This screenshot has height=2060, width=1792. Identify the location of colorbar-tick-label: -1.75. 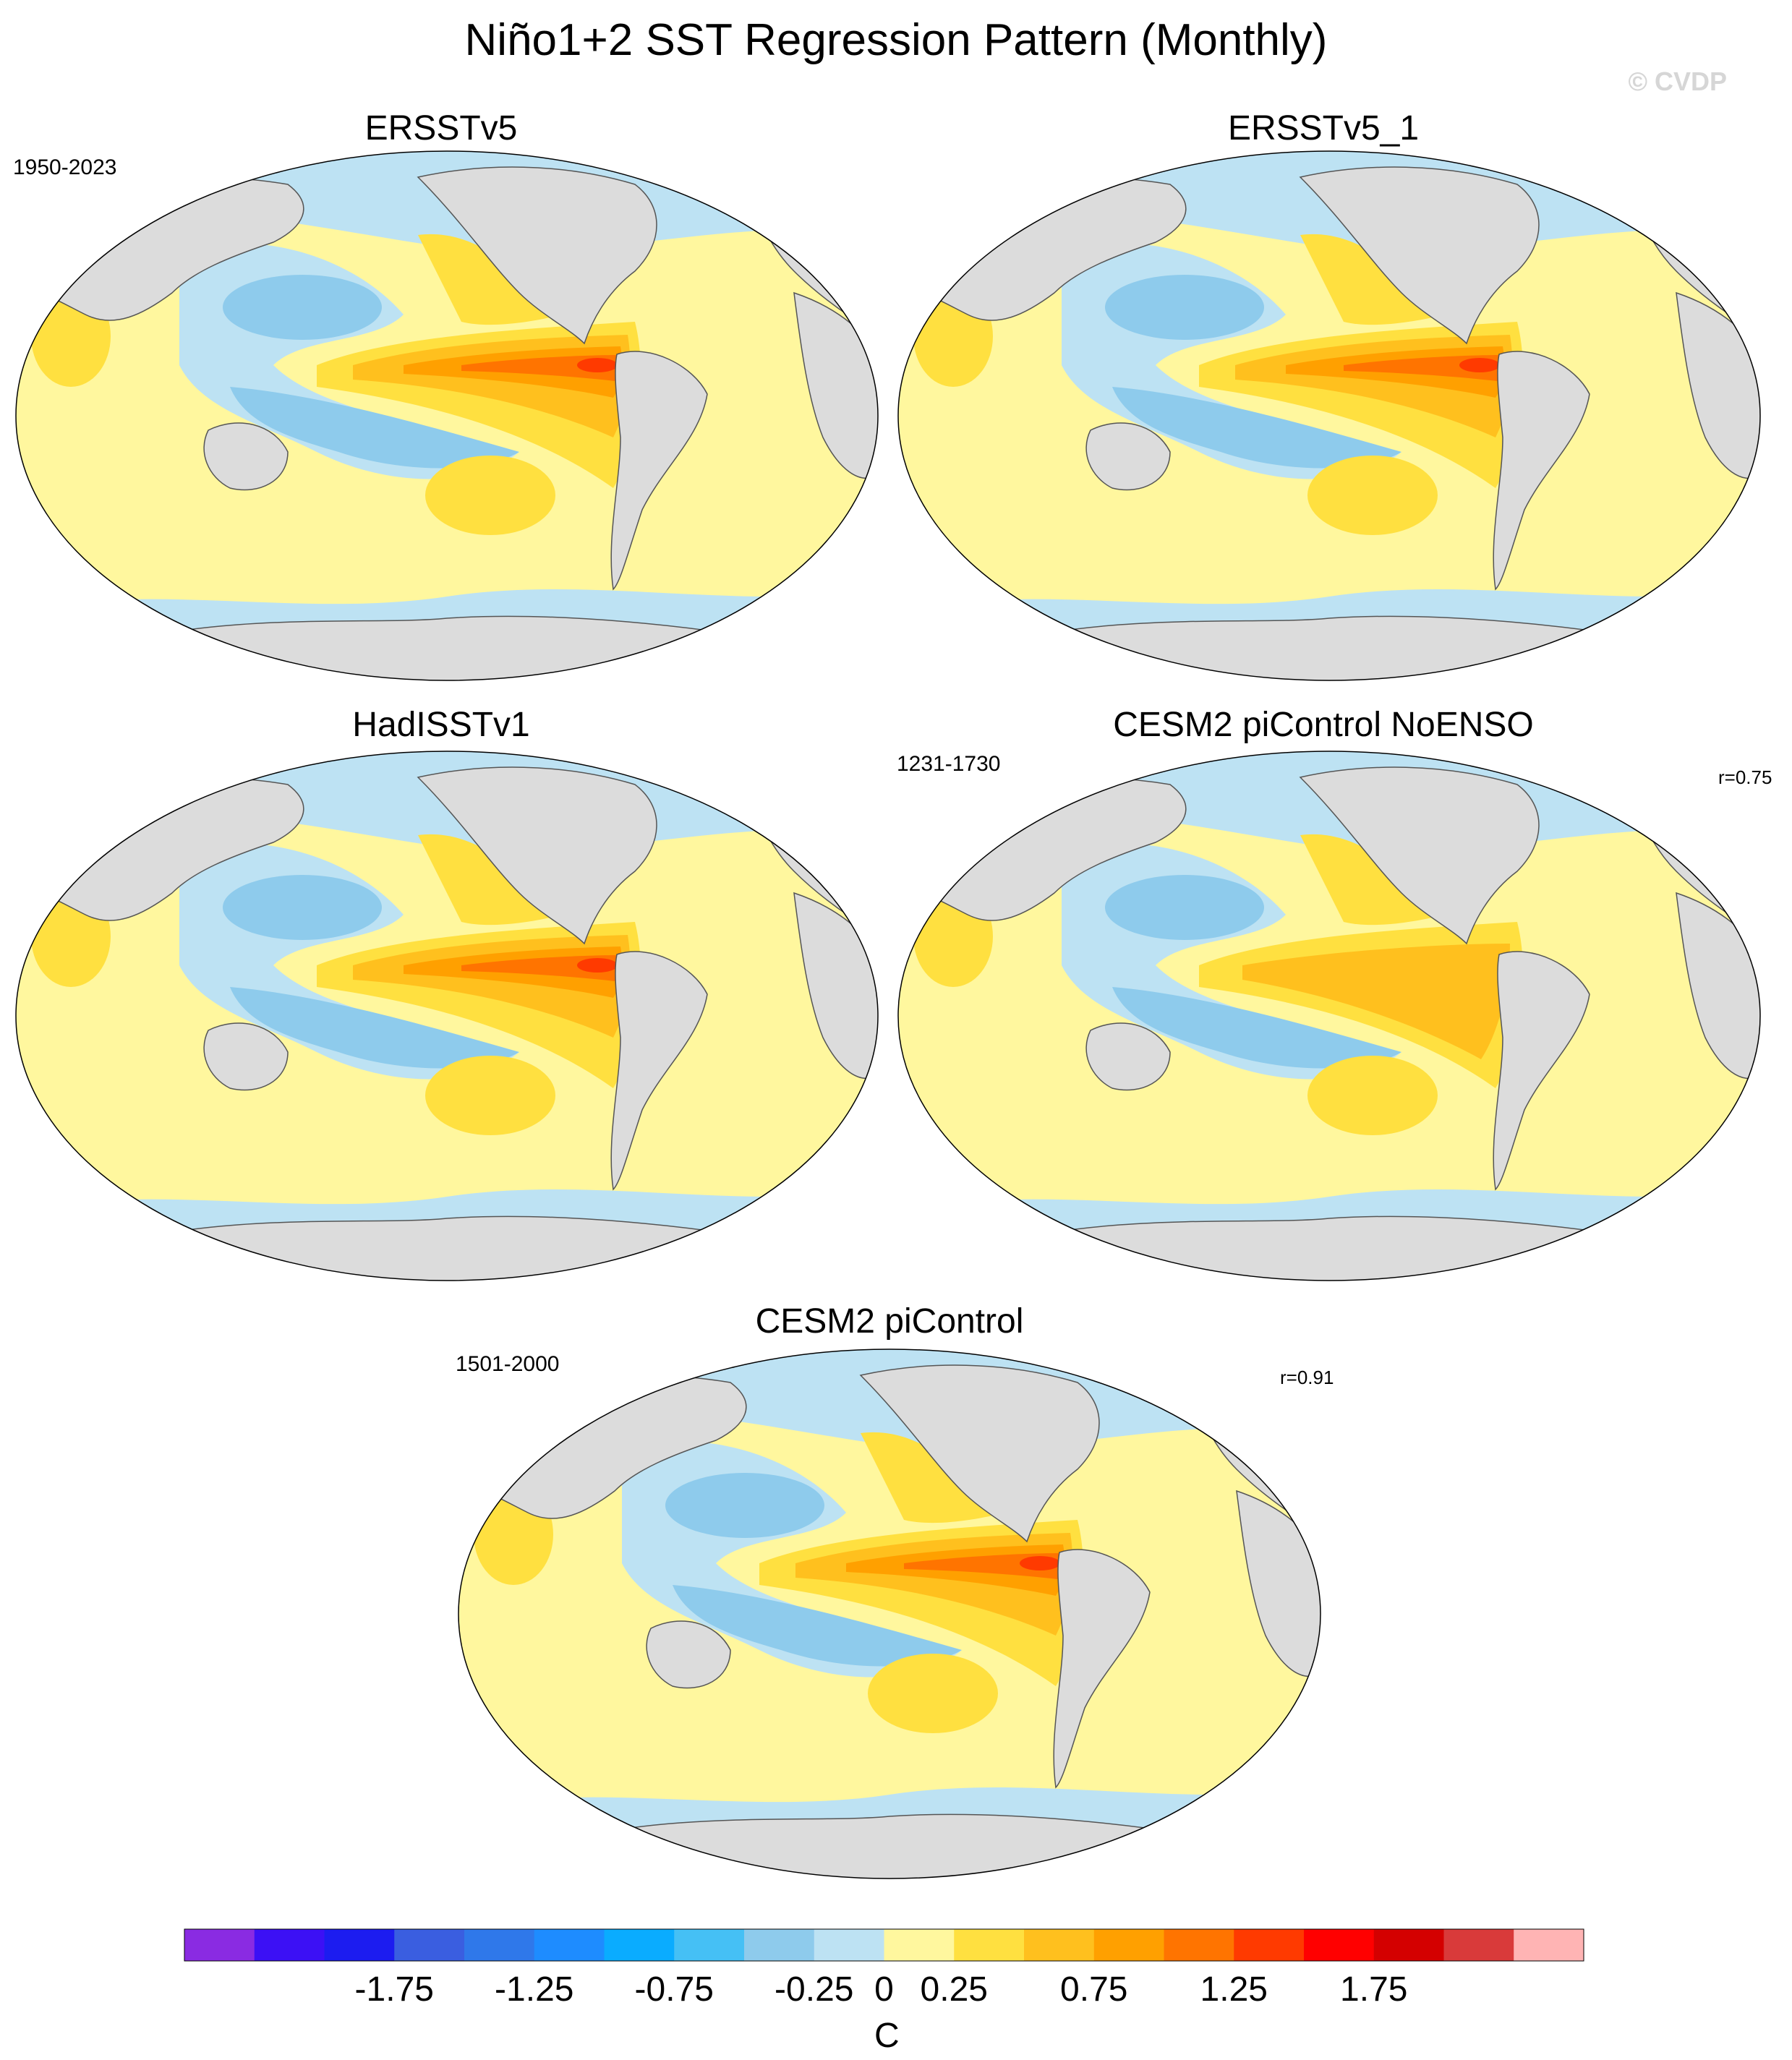
(394, 1989).